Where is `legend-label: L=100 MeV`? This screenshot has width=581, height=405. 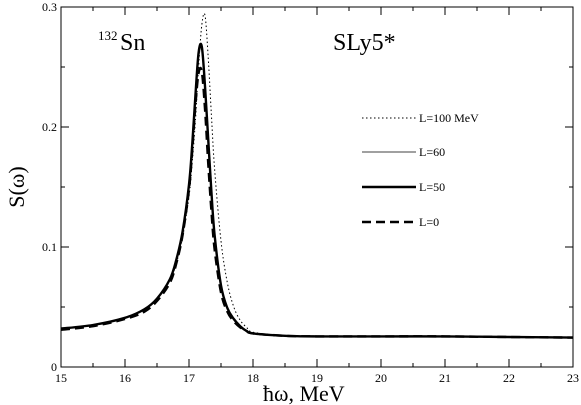
legend-label: L=100 MeV is located at coordinates (449, 118).